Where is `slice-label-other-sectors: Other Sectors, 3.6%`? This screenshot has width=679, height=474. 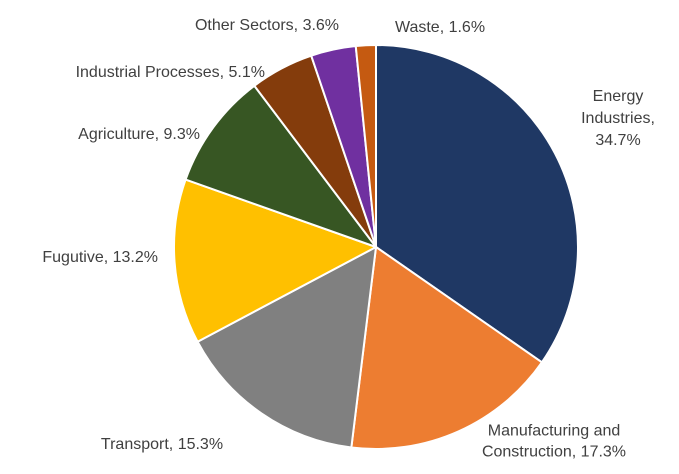 slice-label-other-sectors: Other Sectors, 3.6% is located at coordinates (267, 25).